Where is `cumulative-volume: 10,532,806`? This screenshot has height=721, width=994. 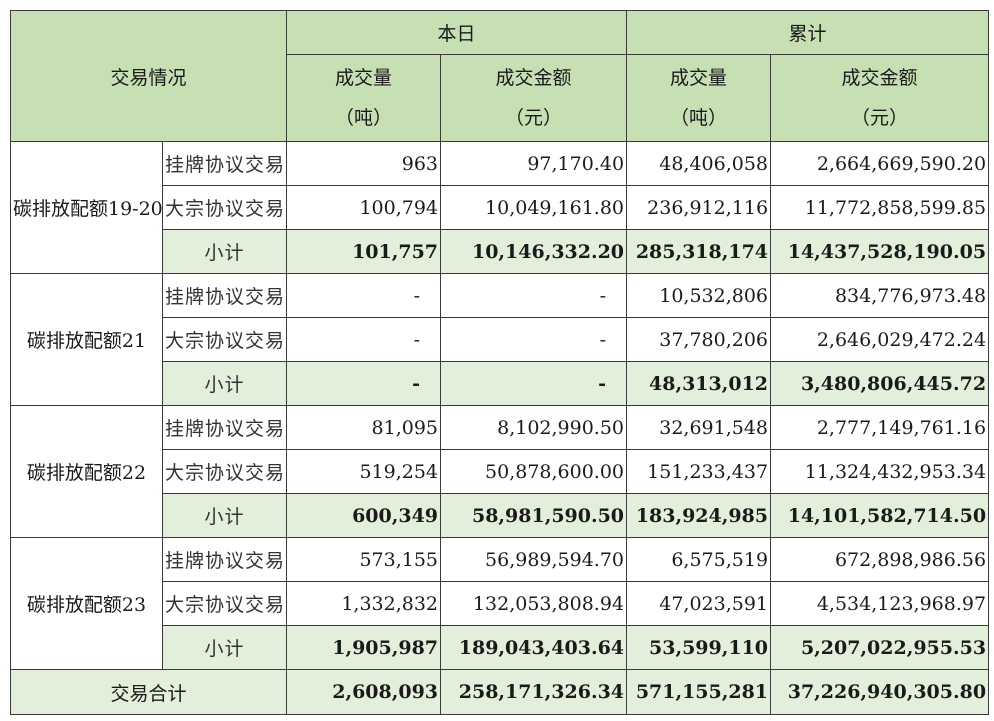 cumulative-volume: 10,532,806 is located at coordinates (699, 295).